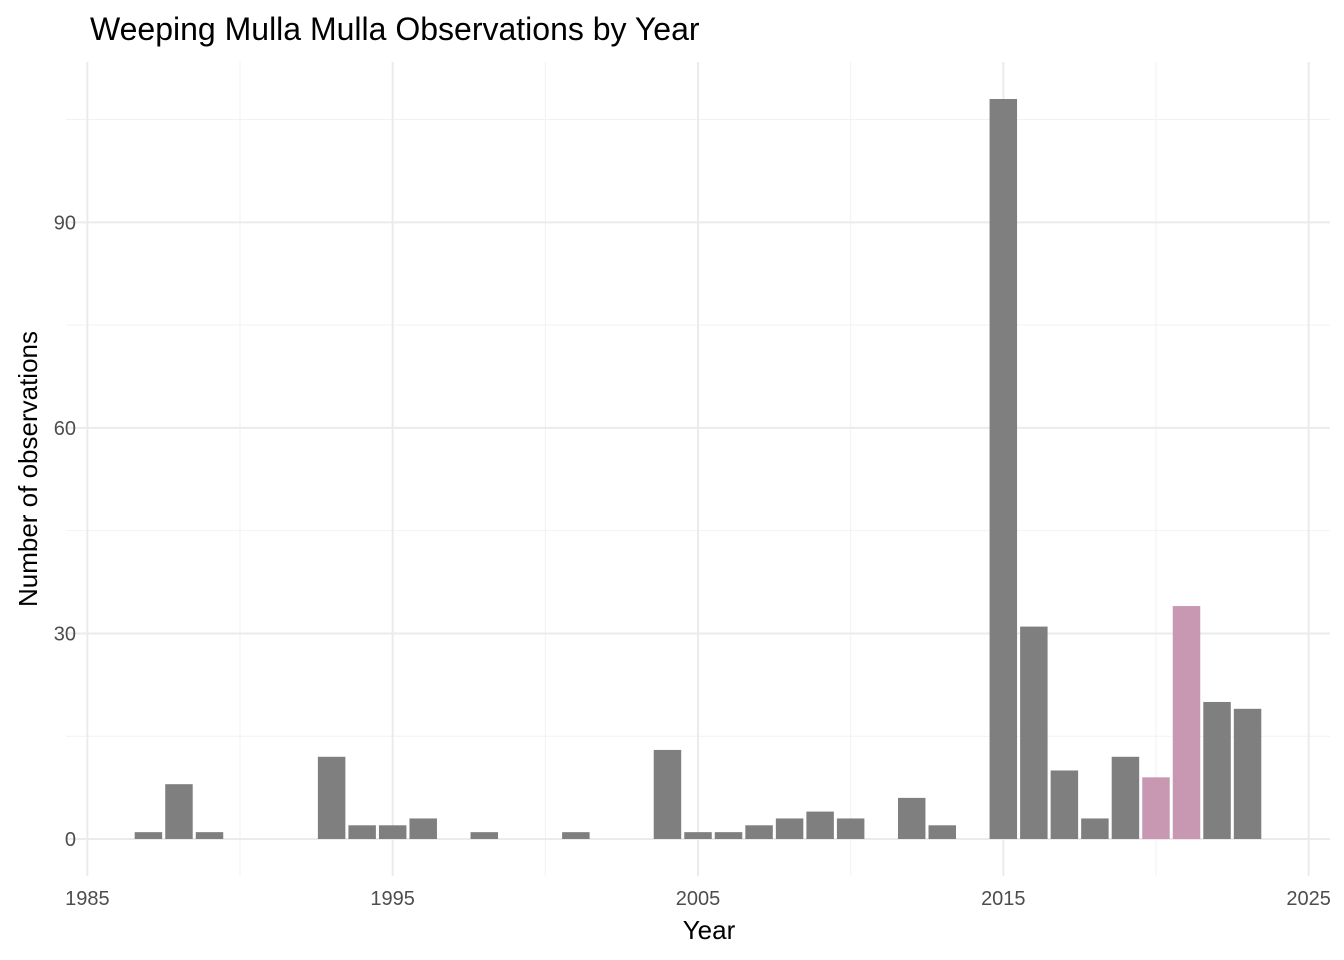  Describe the element at coordinates (911, 818) in the screenshot. I see `bar-2012` at that location.